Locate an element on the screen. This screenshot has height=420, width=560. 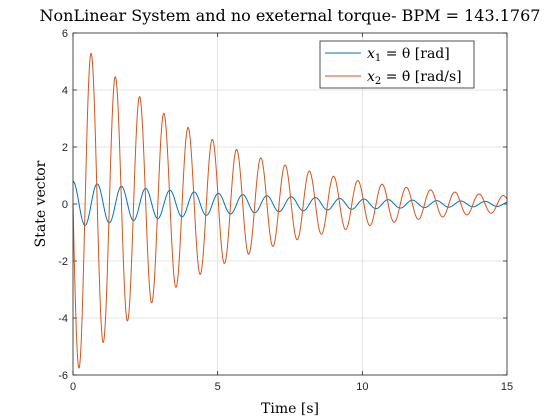
y-tick-label: 2 is located at coordinates (65, 148).